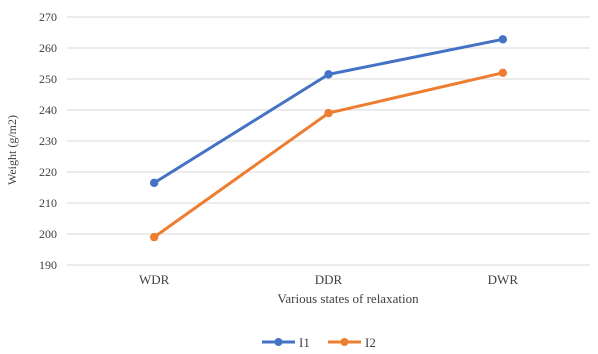 The height and width of the screenshot is (354, 598). What do you see at coordinates (503, 279) in the screenshot?
I see `x-tick-label: DWR` at bounding box center [503, 279].